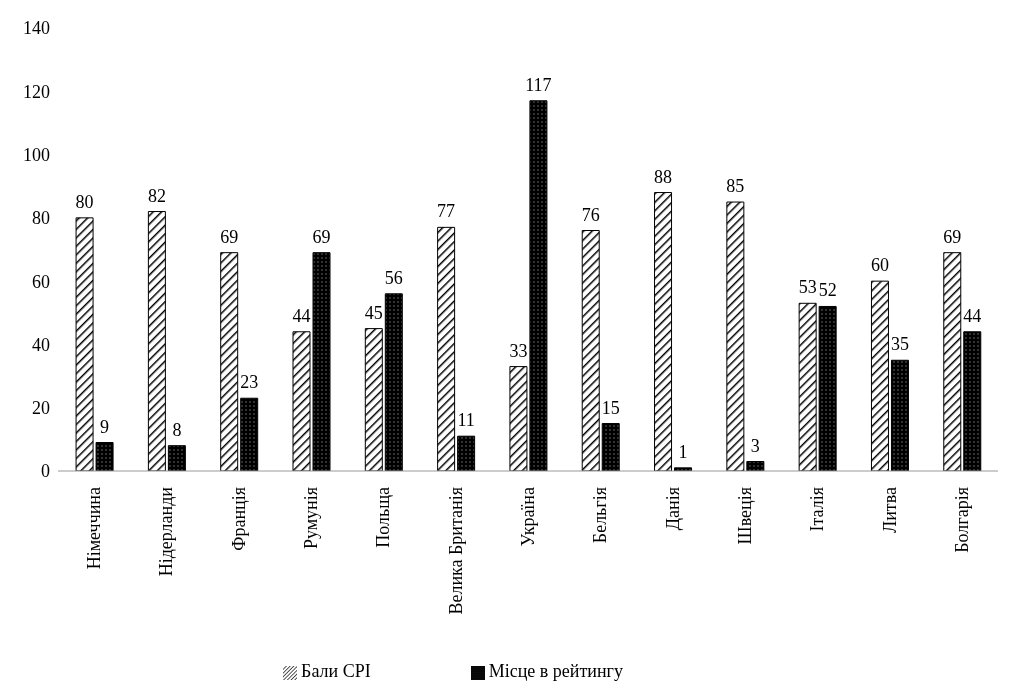 The height and width of the screenshot is (700, 1026). I want to click on legend-label: Місце в рейтингу, so click(555, 671).